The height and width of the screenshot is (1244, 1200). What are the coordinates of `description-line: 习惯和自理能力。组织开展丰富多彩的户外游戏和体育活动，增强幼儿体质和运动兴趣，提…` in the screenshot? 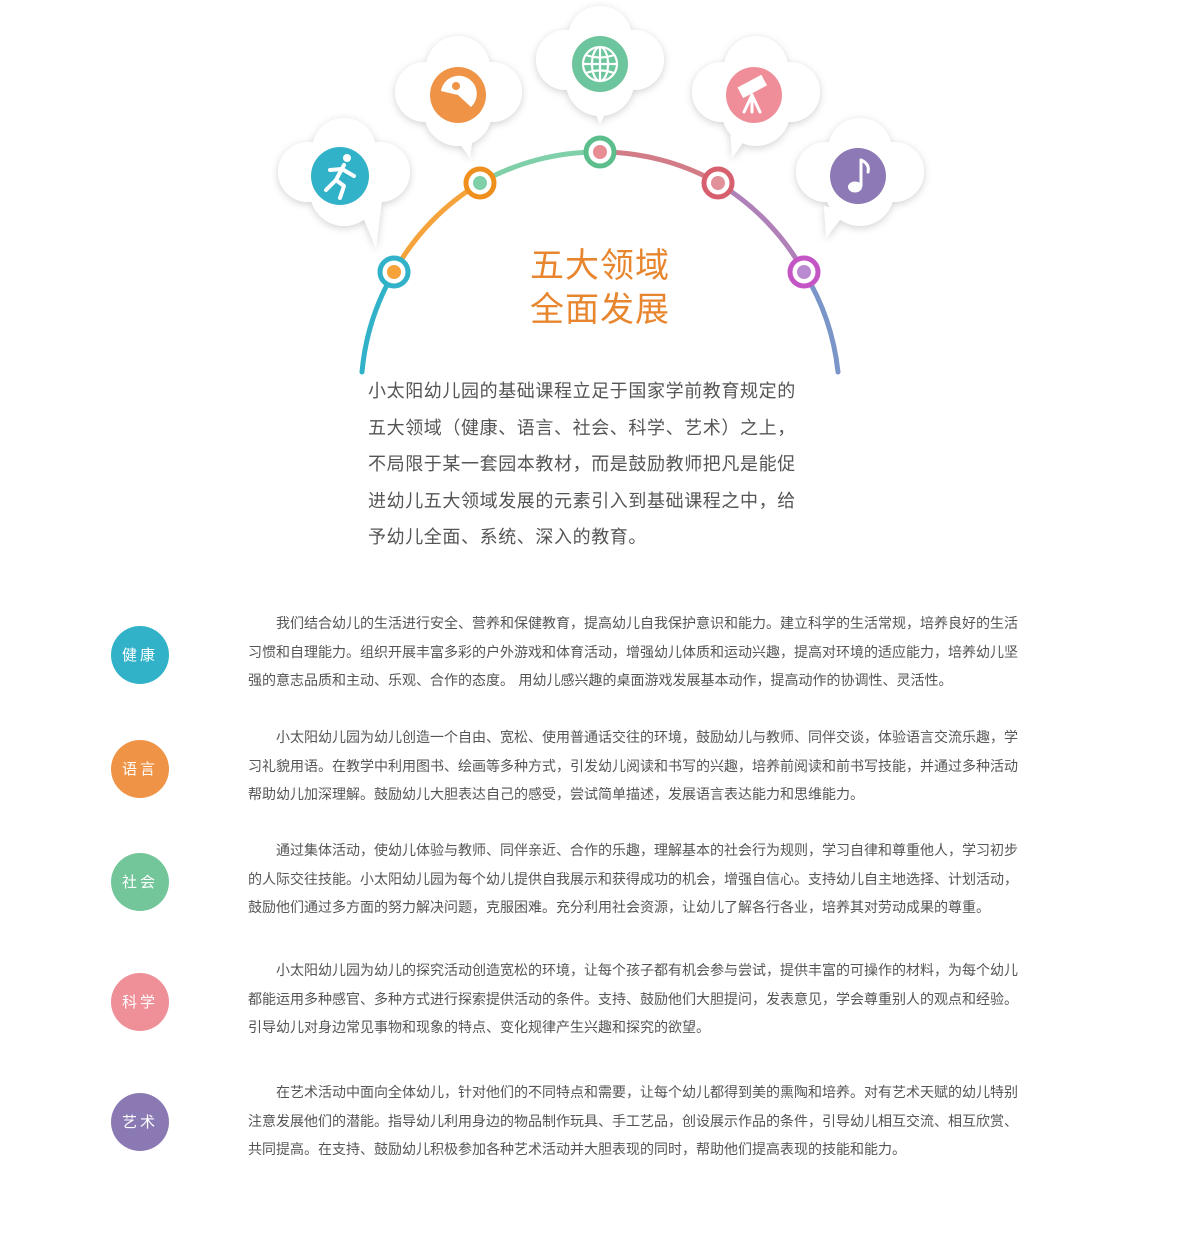 It's located at (633, 652).